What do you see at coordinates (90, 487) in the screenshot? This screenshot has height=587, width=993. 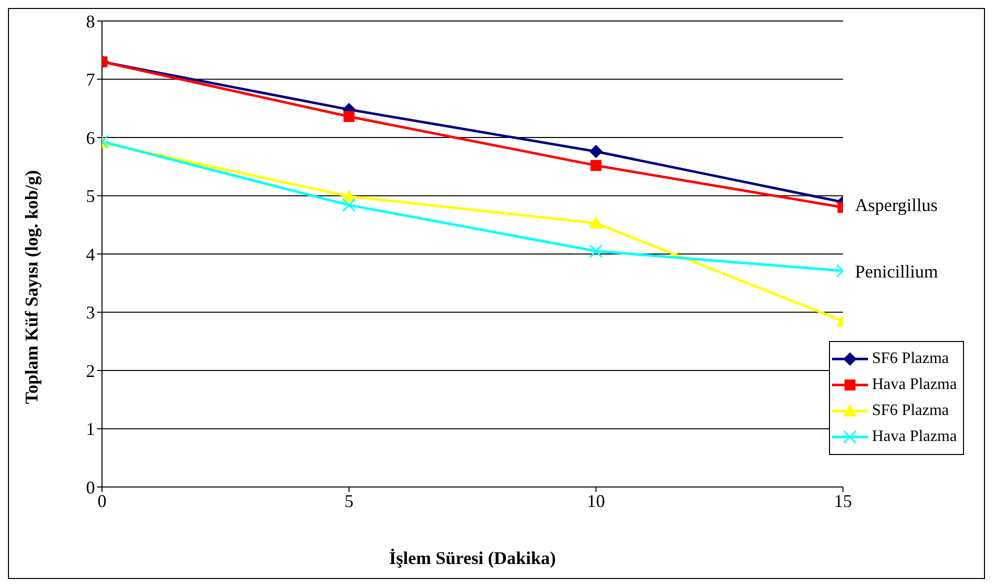 I see `y-tick-label: 0` at bounding box center [90, 487].